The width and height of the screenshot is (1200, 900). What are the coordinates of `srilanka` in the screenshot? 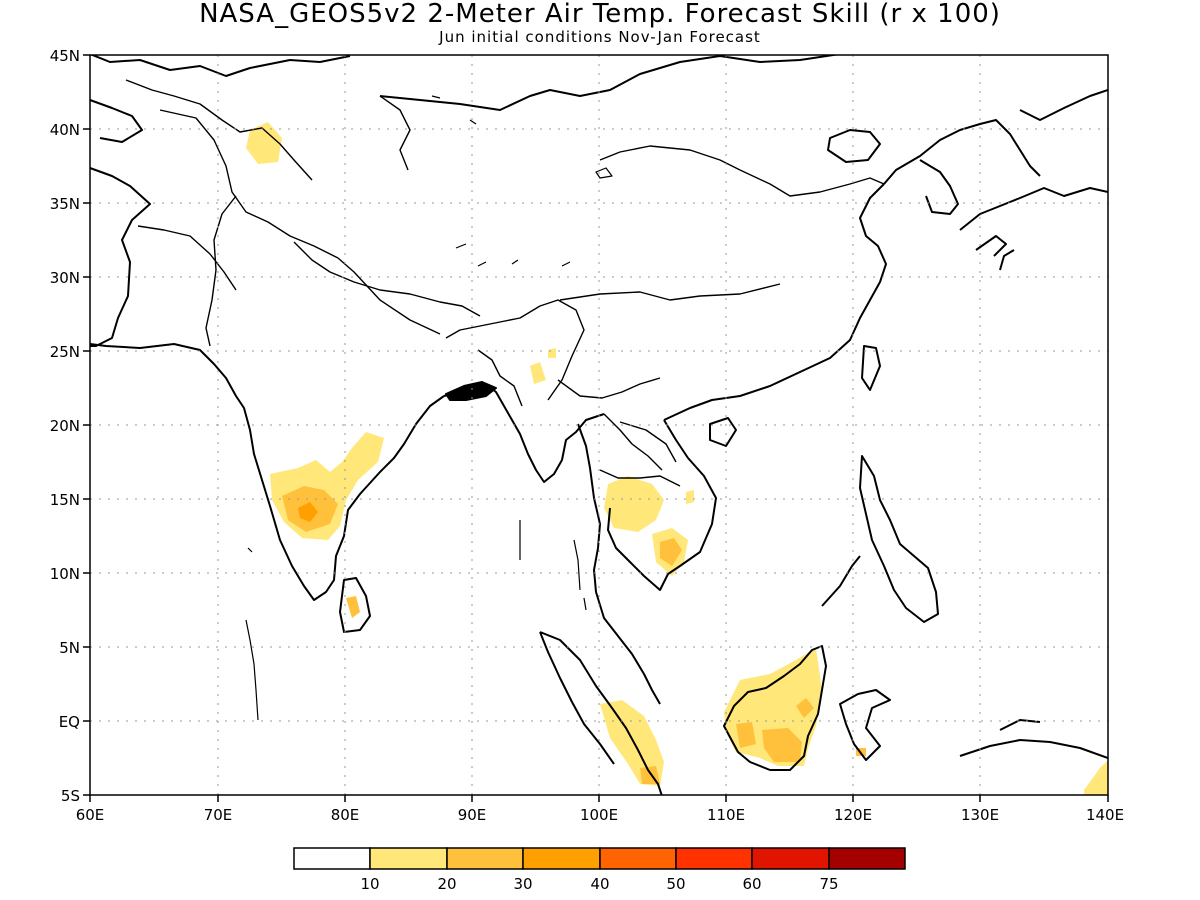 It's located at (355, 605).